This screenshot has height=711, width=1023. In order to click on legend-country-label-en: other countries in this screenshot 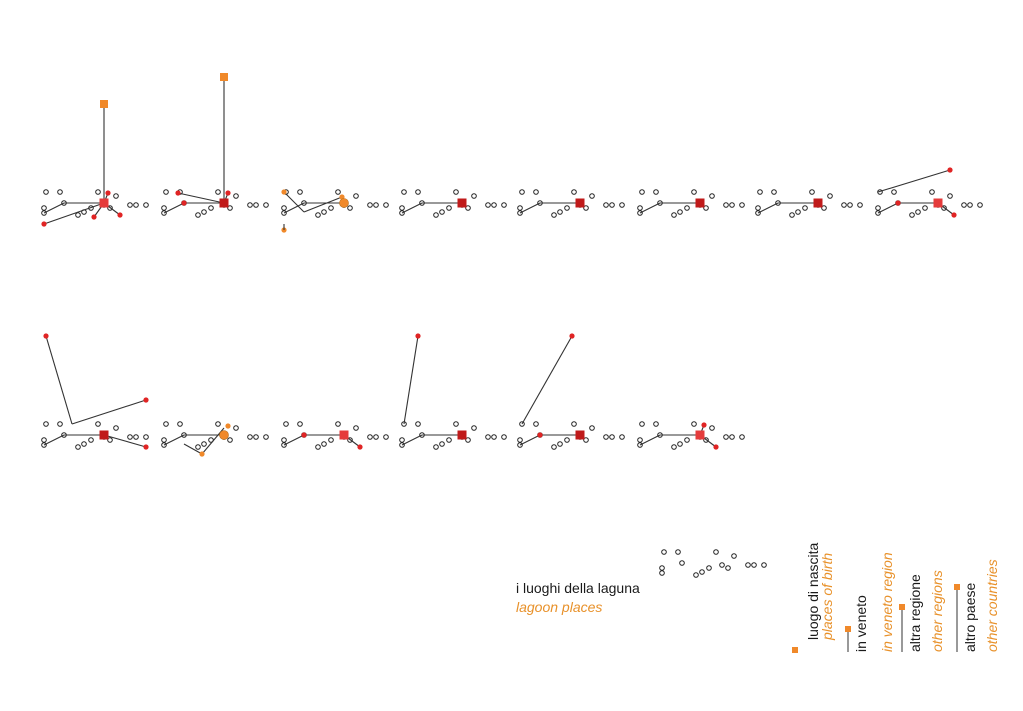, I will do `click(992, 605)`.